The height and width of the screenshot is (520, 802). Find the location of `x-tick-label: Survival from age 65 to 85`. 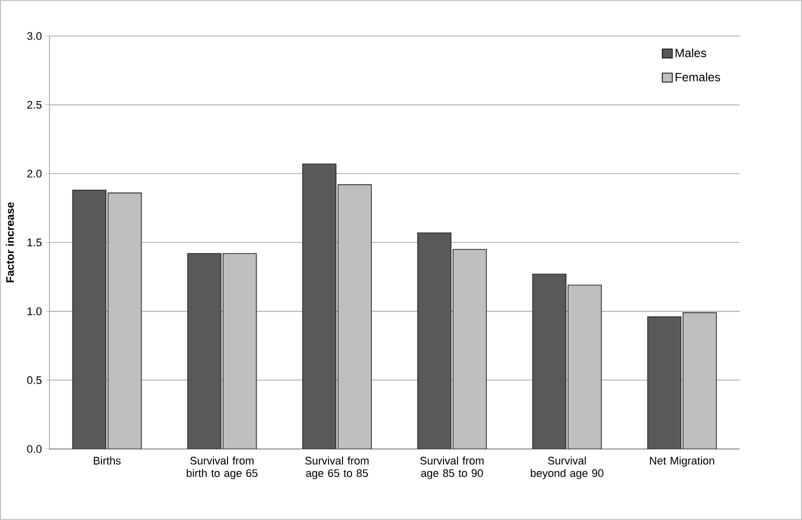

x-tick-label: Survival from age 65 to 85 is located at coordinates (337, 468).